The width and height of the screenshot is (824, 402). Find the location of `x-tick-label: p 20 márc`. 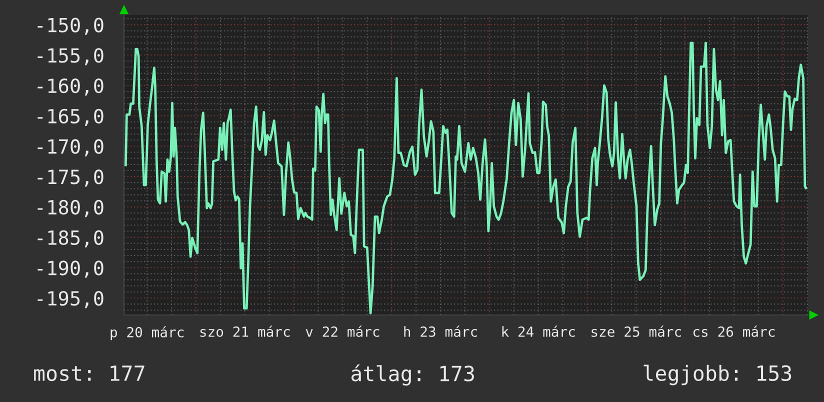

x-tick-label: p 20 márc is located at coordinates (147, 333).